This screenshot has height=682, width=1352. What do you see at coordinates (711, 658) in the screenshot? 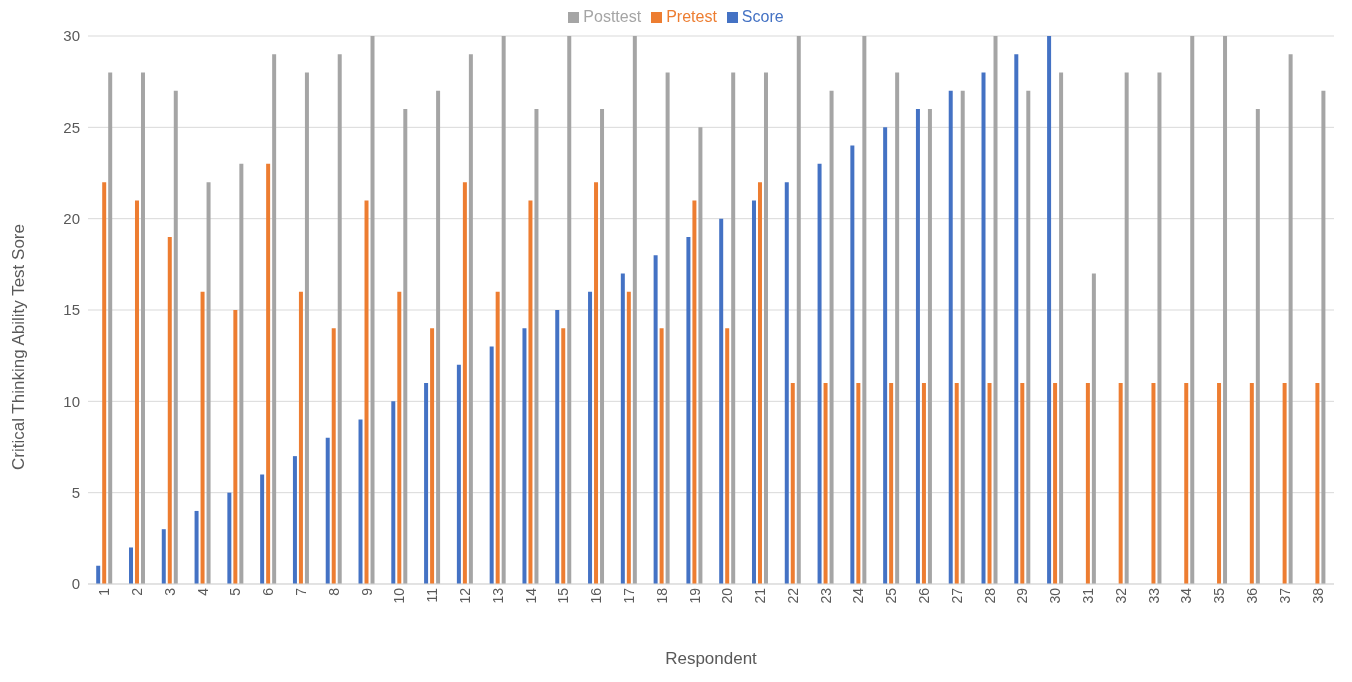
I see `x-axis-title: Respondent` at bounding box center [711, 658].